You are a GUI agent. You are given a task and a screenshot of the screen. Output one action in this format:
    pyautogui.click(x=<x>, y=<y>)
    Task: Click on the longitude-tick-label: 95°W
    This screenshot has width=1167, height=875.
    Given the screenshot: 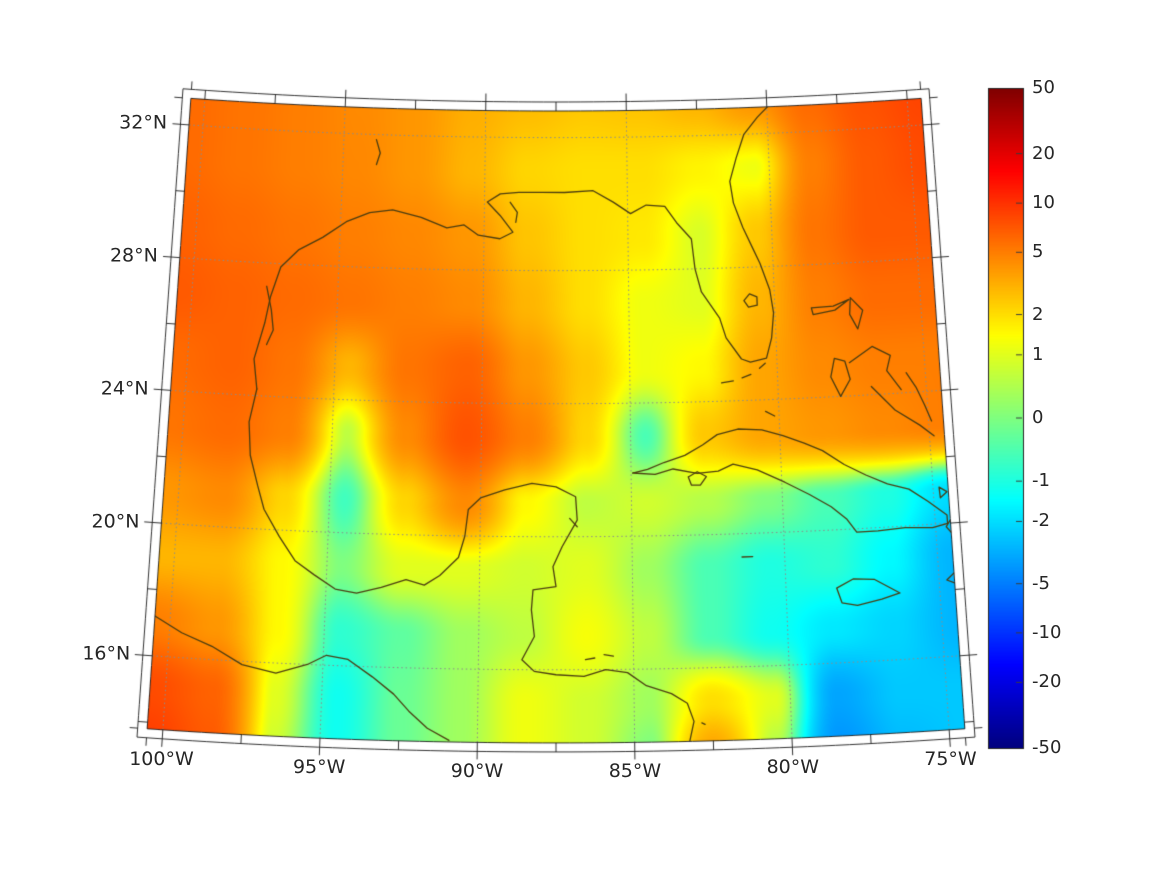 What is the action you would take?
    pyautogui.click(x=319, y=767)
    